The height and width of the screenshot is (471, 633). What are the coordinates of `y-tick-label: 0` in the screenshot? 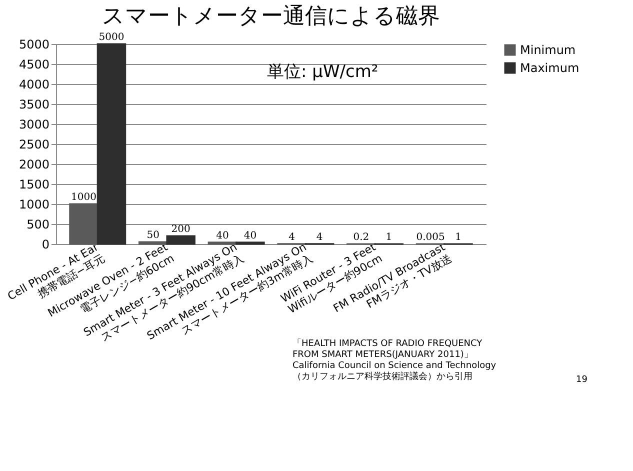 It's located at (46, 245).